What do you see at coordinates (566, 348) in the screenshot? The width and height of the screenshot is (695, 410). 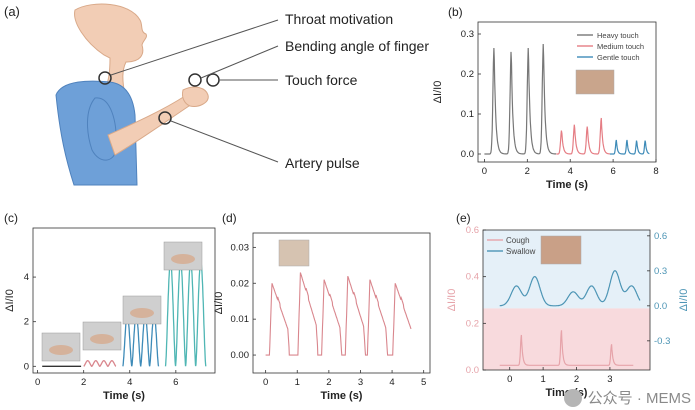 I see `cough-series-line` at bounding box center [566, 348].